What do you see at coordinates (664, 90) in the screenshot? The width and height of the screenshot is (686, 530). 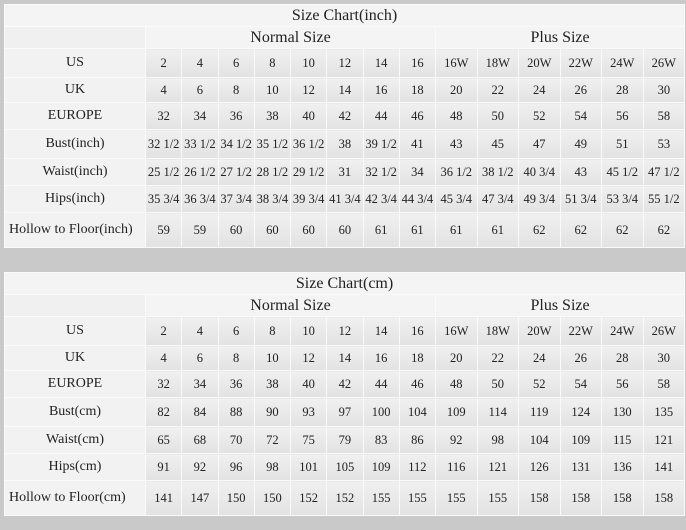 I see `table-cell: 30` at bounding box center [664, 90].